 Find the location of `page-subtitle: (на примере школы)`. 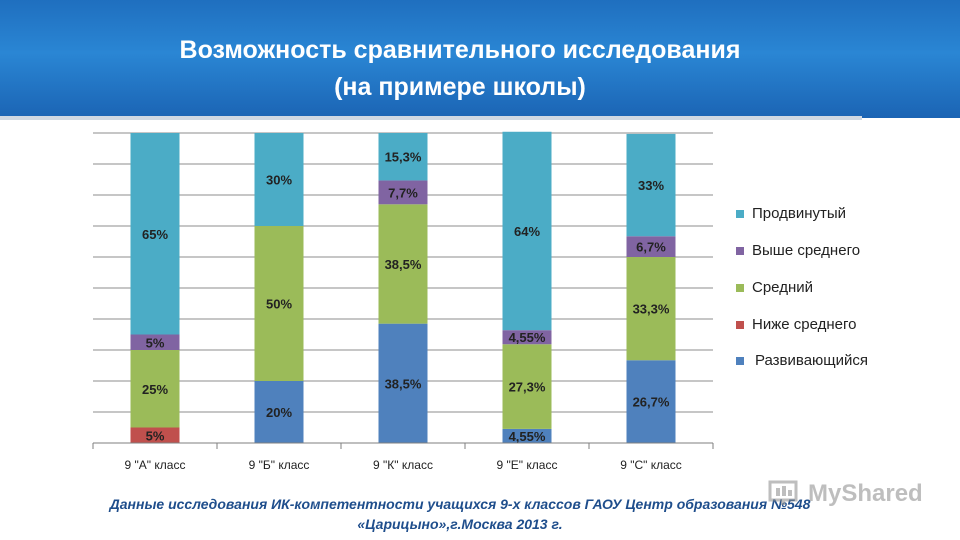

page-subtitle: (на примере школы) is located at coordinates (460, 87).